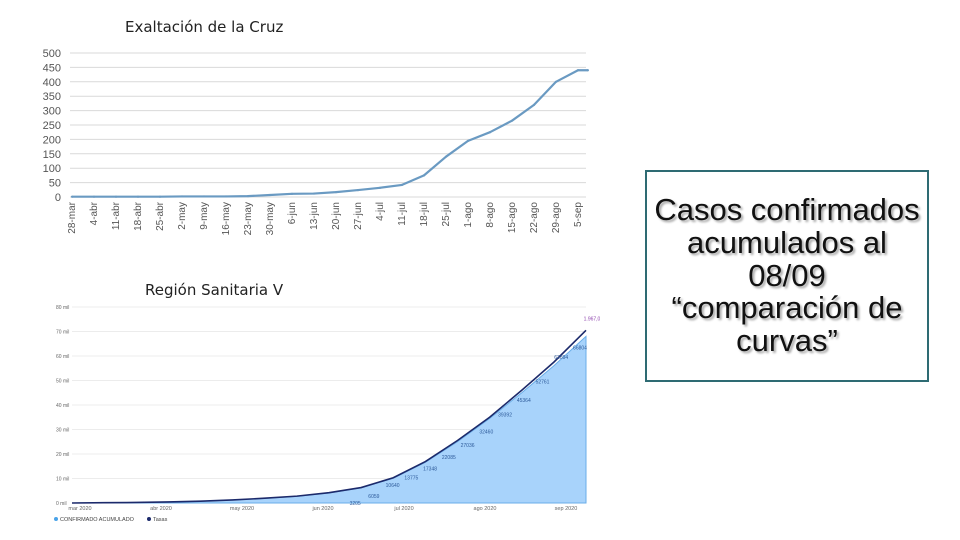  I want to click on x-tick-label: 8-ago, so click(490, 215).